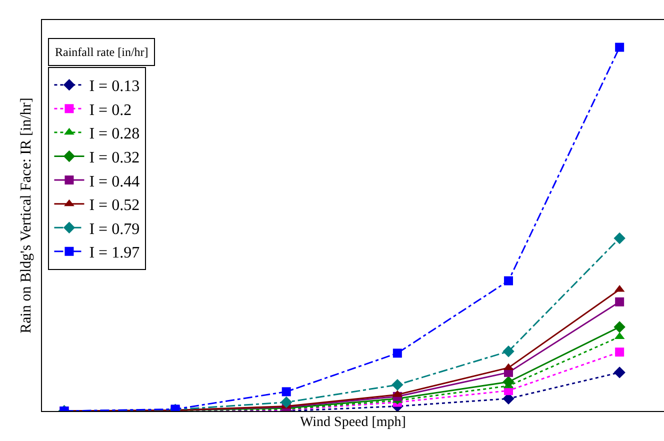 The width and height of the screenshot is (664, 441). What do you see at coordinates (114, 229) in the screenshot?
I see `legend-label: I = 0.79` at bounding box center [114, 229].